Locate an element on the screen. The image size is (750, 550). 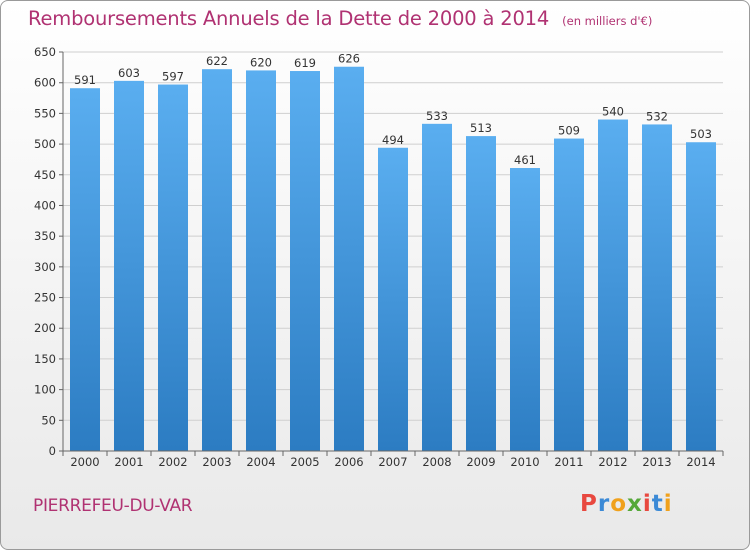
data-label-2008: 533 is located at coordinates (437, 116).